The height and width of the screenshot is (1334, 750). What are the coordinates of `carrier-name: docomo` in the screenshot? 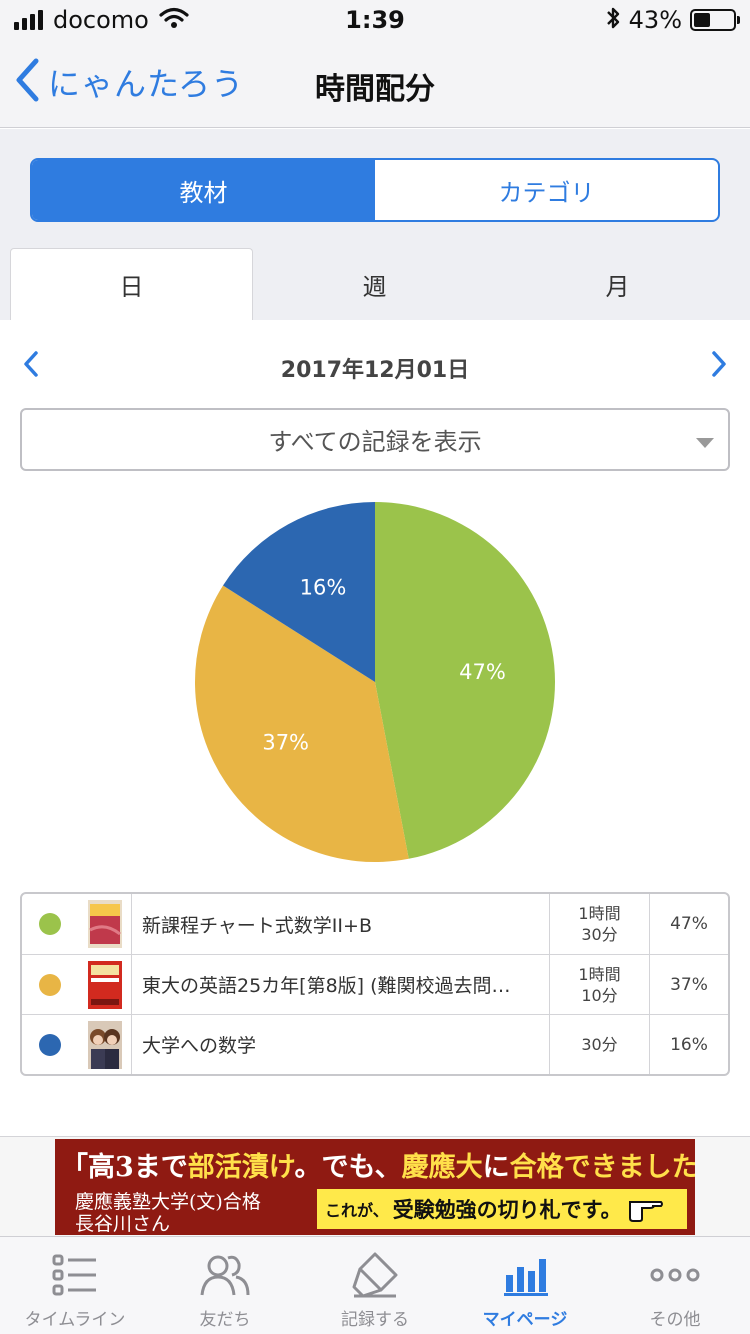 It's located at (101, 20).